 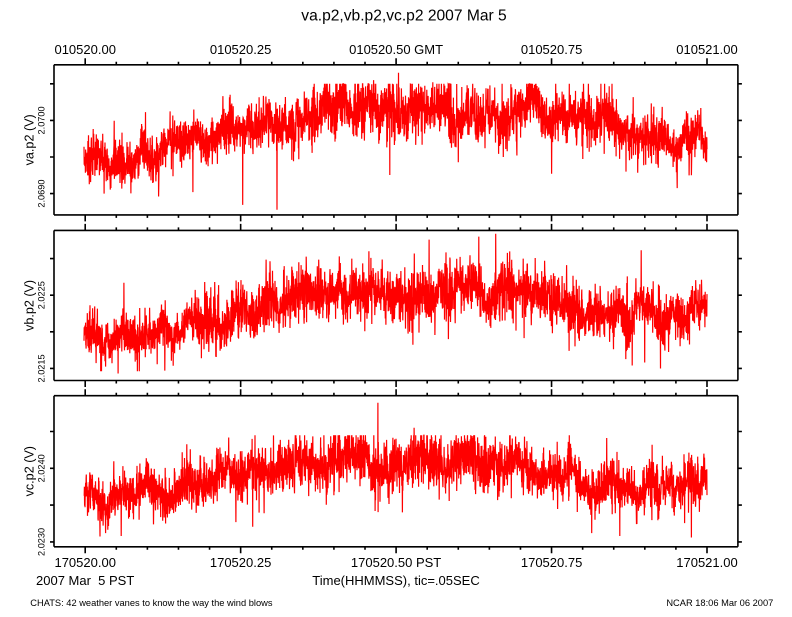 I want to click on svg-text: 170520.25, so click(x=240, y=562).